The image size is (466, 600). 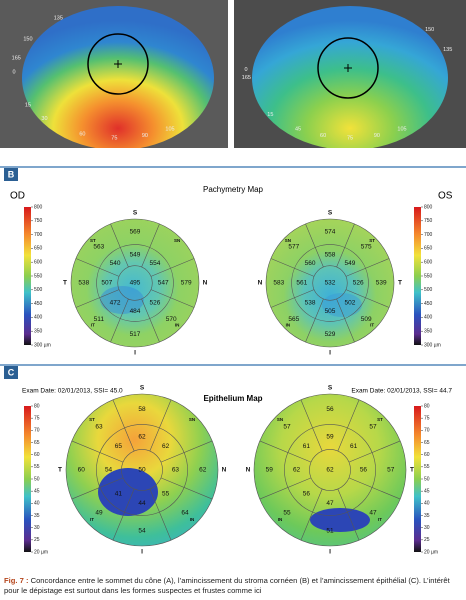 What do you see at coordinates (38, 207) in the screenshot?
I see `colorbar-label: 800` at bounding box center [38, 207].